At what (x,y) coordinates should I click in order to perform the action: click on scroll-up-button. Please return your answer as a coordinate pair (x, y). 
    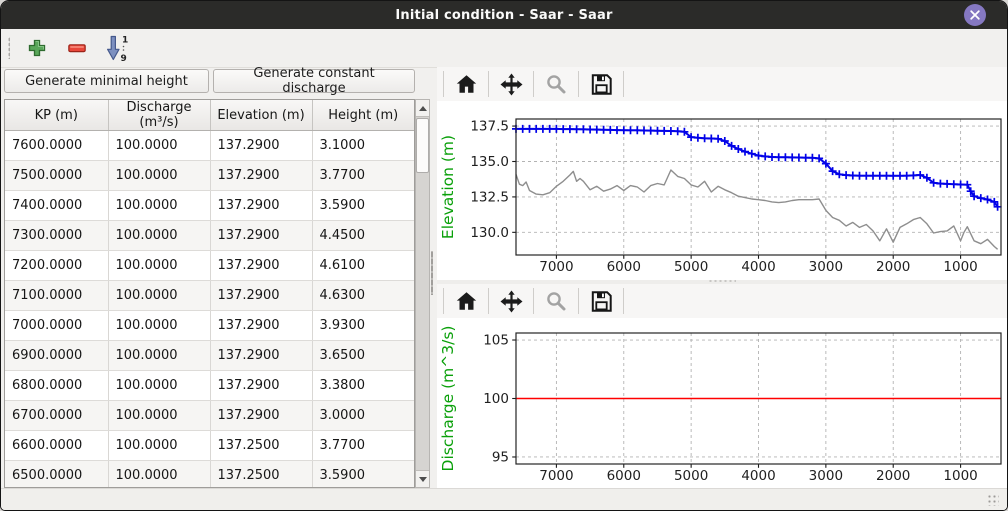
    Looking at the image, I should click on (422, 108).